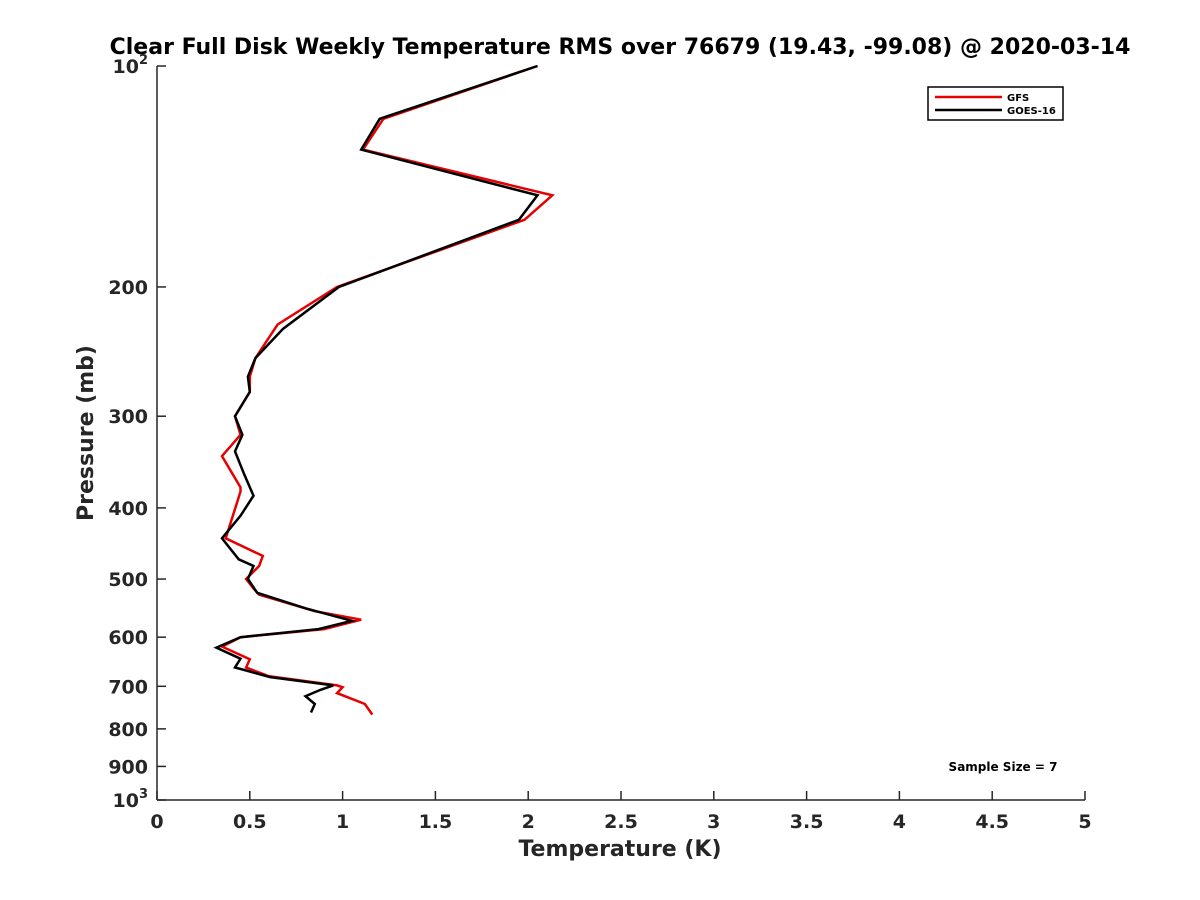 This screenshot has width=1200, height=900. I want to click on sample-size-annotation: Sample Size = 7, so click(1003, 767).